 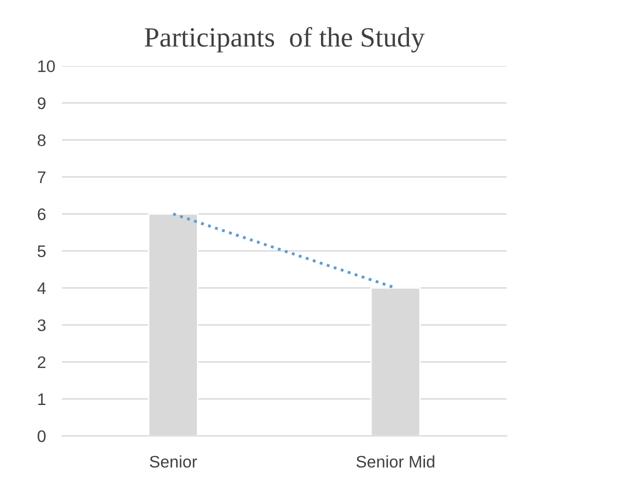 What do you see at coordinates (42, 362) in the screenshot?
I see `y-tick-label: 2` at bounding box center [42, 362].